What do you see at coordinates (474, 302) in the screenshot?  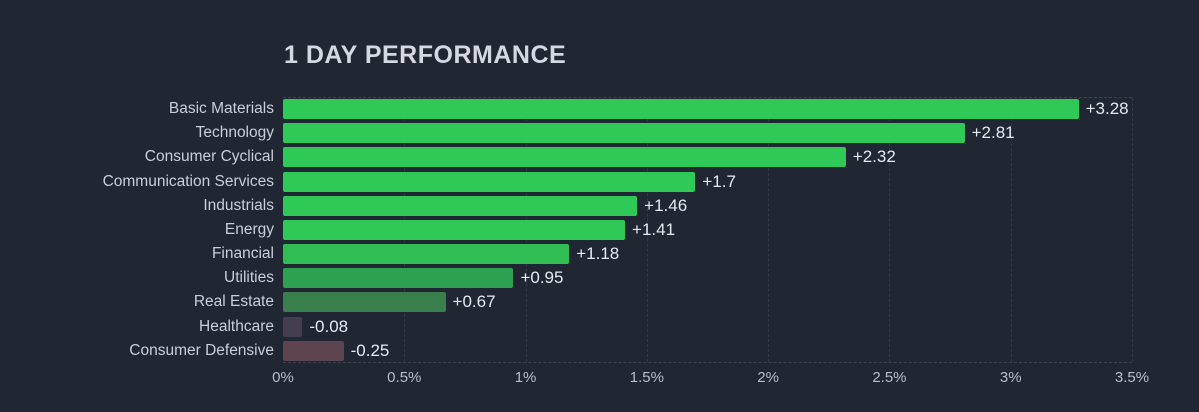 I see `value-label: +0.67` at bounding box center [474, 302].